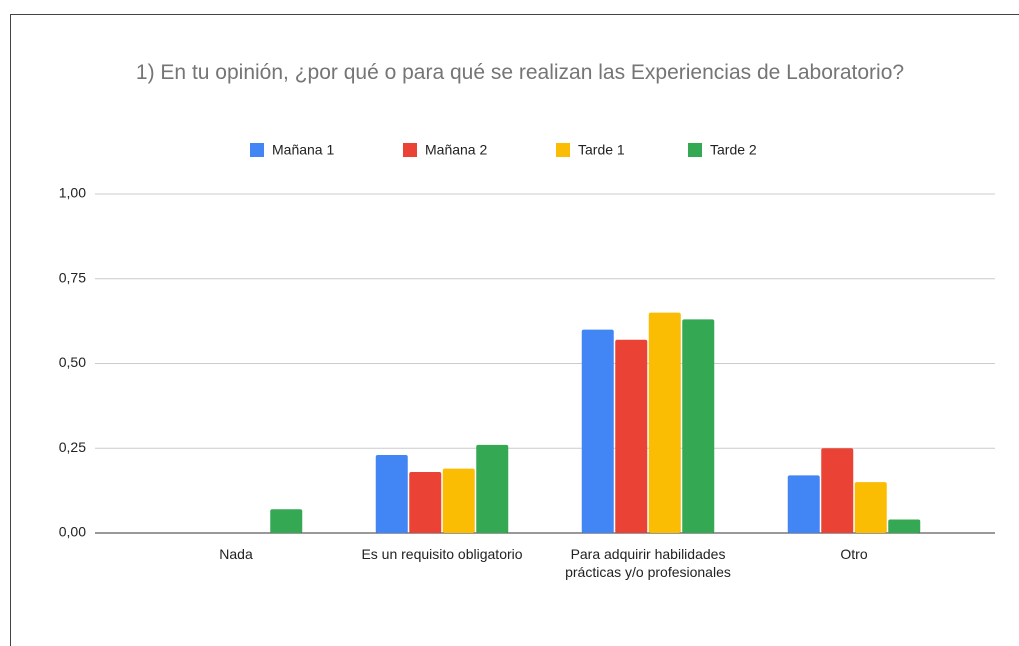 This screenshot has height=646, width=1019. I want to click on y-tick-label: 0,00, so click(72, 532).